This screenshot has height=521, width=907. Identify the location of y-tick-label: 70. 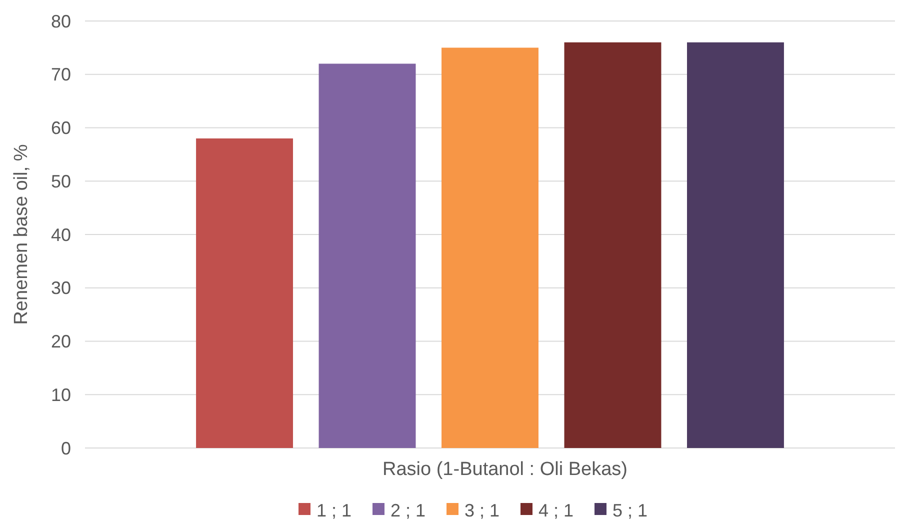
(60, 74).